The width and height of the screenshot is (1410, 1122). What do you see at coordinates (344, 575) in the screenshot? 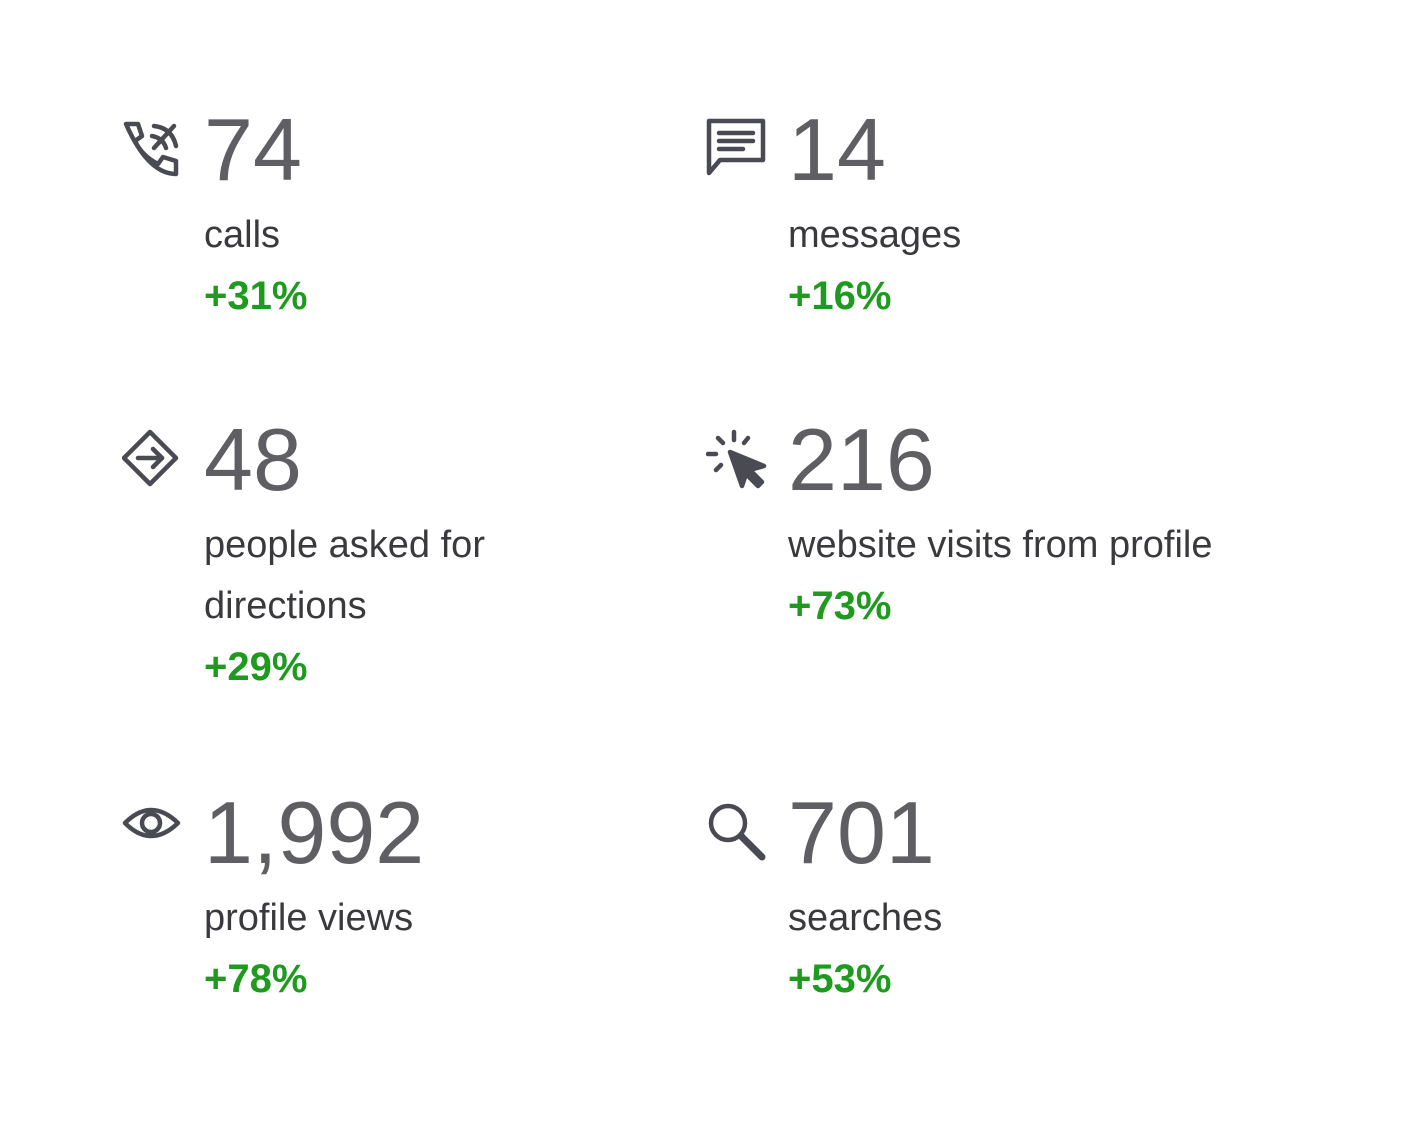
I see `stat-label: people asked for directions` at bounding box center [344, 575].